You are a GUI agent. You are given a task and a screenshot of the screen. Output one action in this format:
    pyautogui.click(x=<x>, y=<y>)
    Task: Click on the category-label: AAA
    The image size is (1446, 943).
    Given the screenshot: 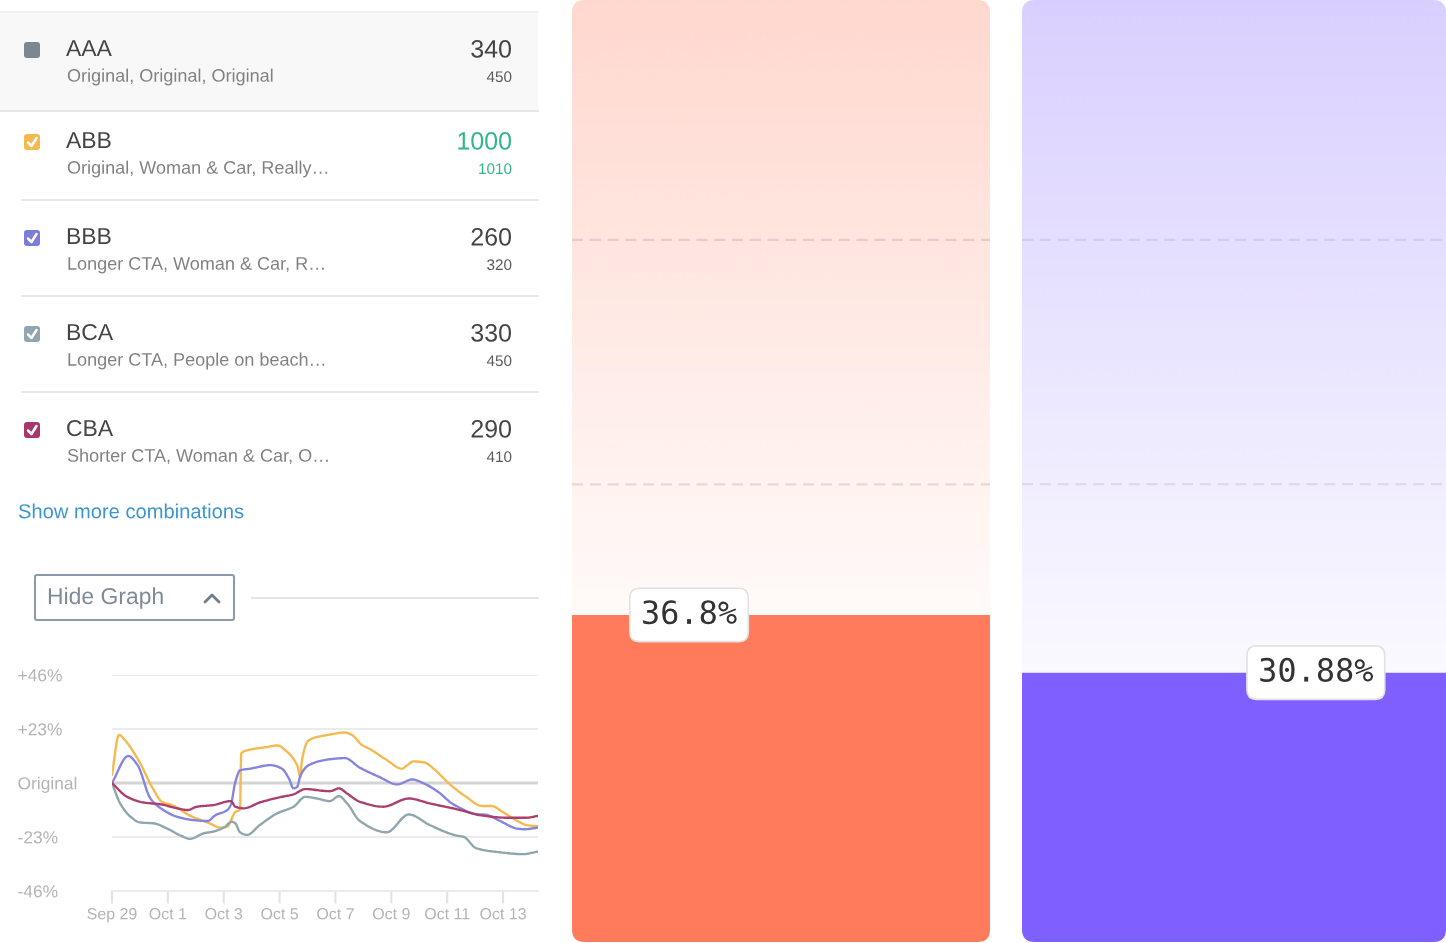 What is the action you would take?
    pyautogui.click(x=89, y=48)
    